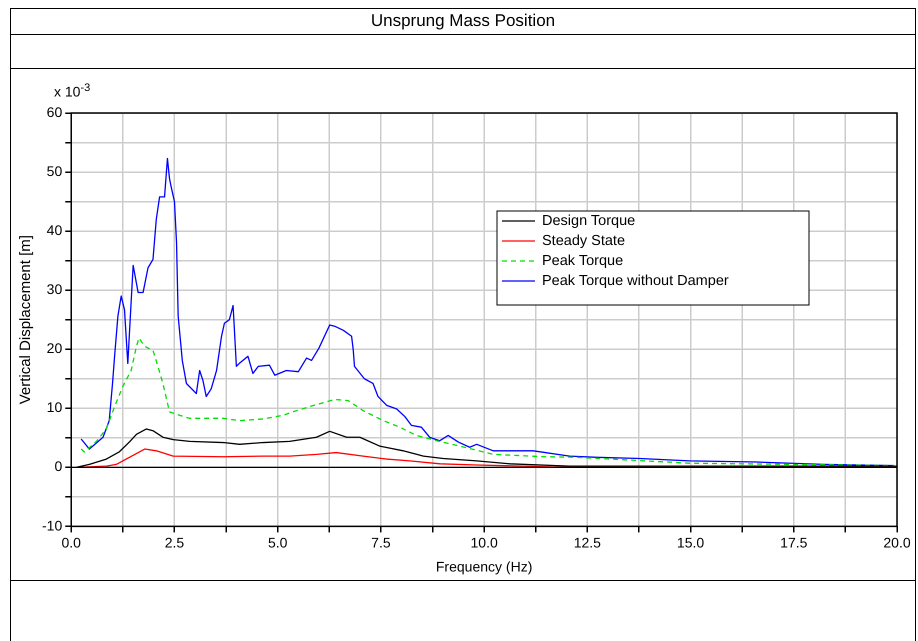  What do you see at coordinates (484, 566) in the screenshot?
I see `x-axis-title: Frequency (Hz)` at bounding box center [484, 566].